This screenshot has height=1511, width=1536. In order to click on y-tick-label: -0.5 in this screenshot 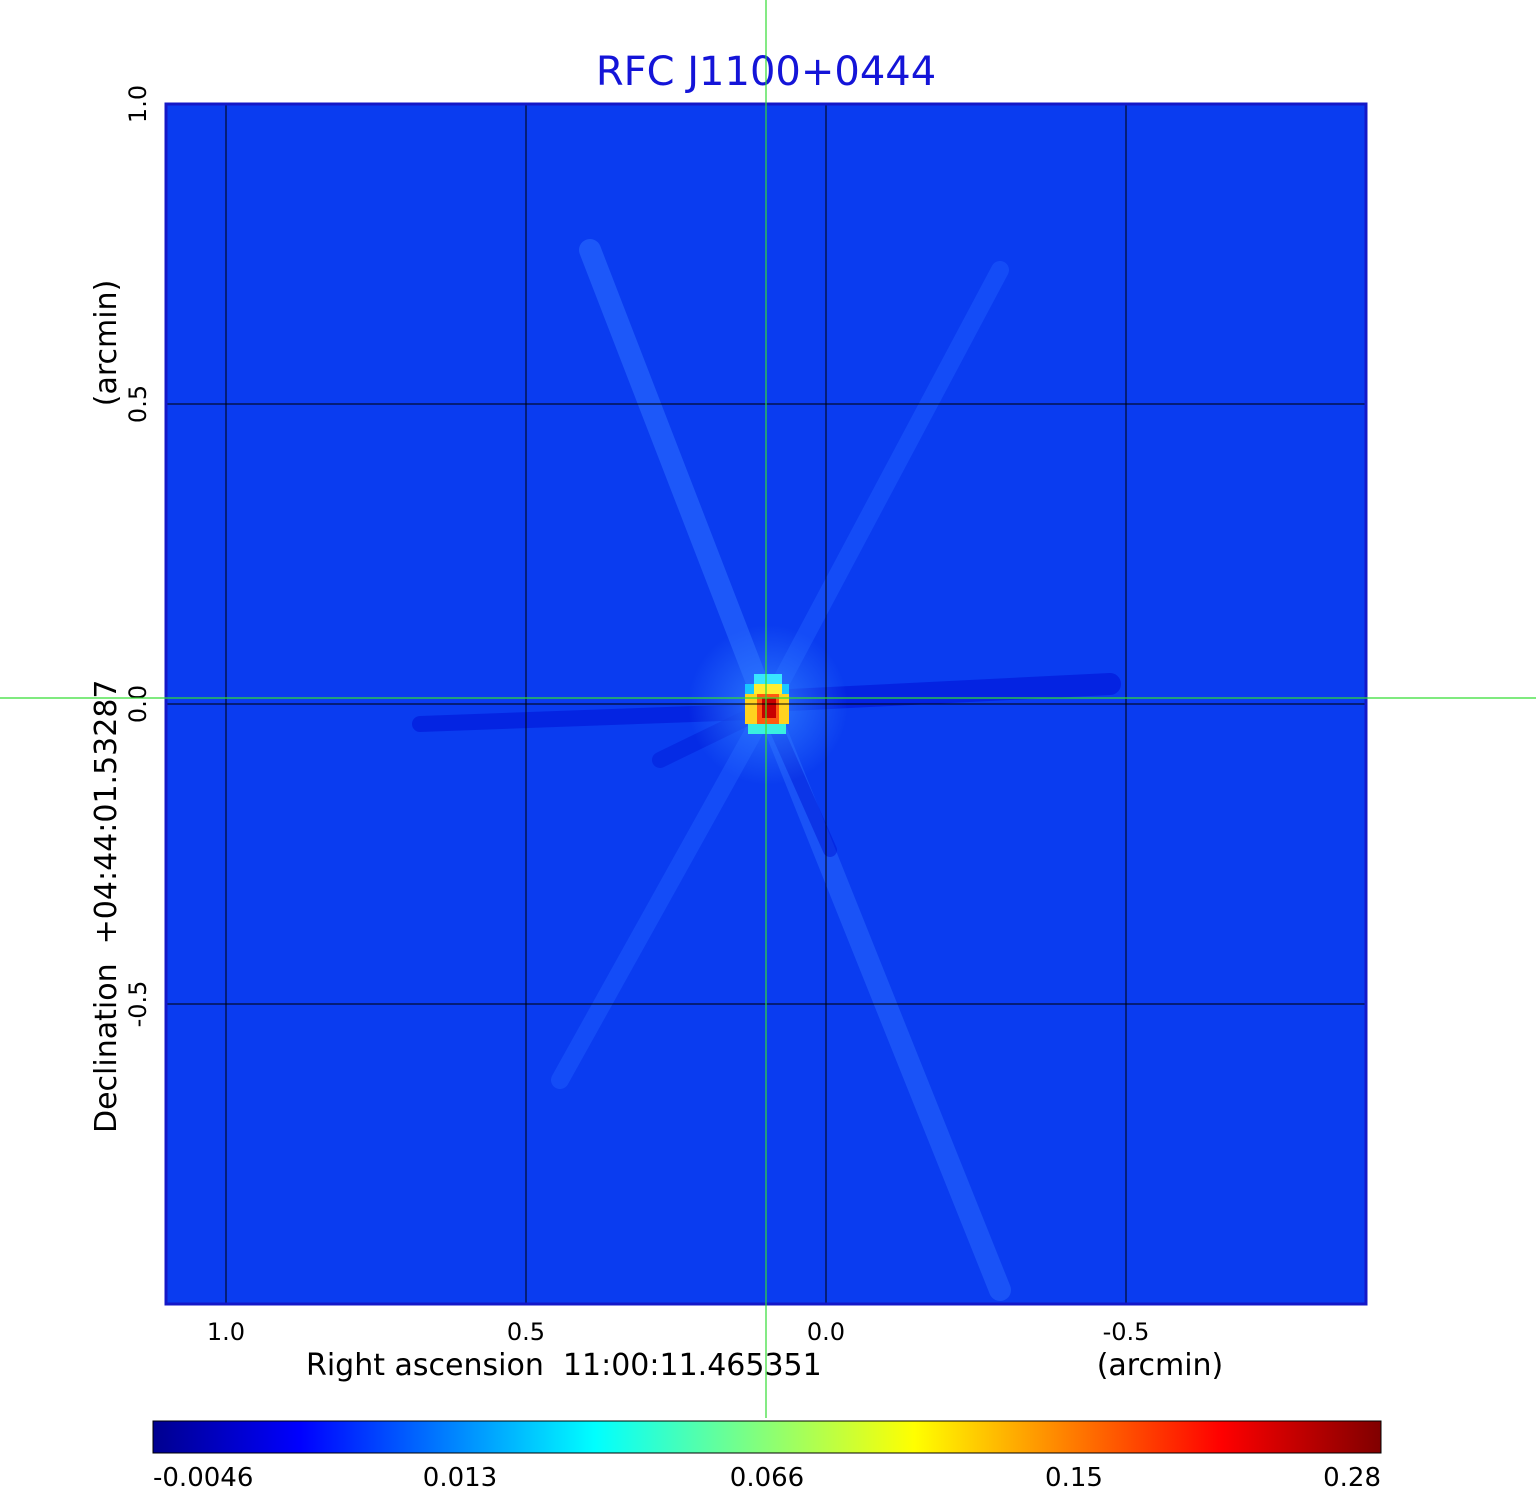, I will do `click(138, 1004)`.